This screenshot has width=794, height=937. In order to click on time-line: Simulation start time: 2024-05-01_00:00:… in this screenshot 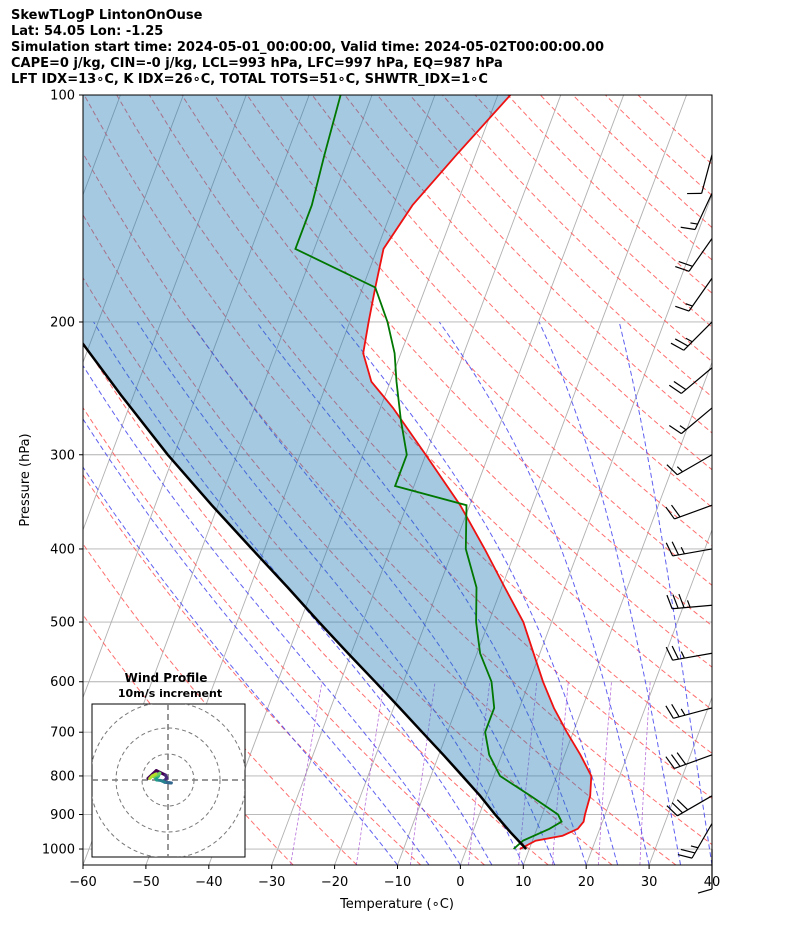, I will do `click(307, 47)`.